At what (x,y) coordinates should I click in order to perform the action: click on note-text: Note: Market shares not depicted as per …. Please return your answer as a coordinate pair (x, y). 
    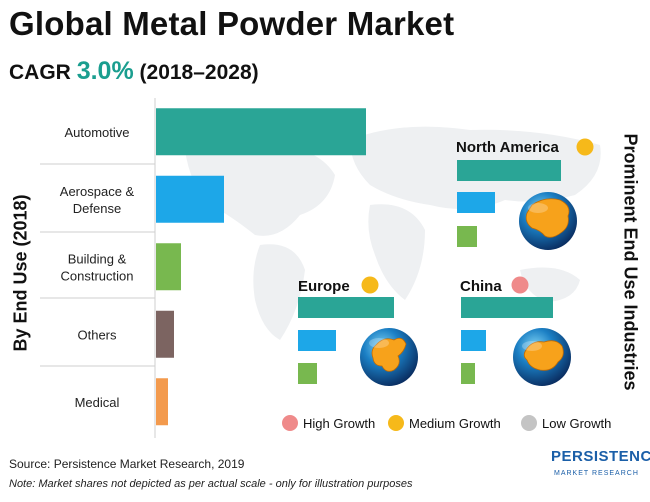
    Looking at the image, I should click on (211, 484).